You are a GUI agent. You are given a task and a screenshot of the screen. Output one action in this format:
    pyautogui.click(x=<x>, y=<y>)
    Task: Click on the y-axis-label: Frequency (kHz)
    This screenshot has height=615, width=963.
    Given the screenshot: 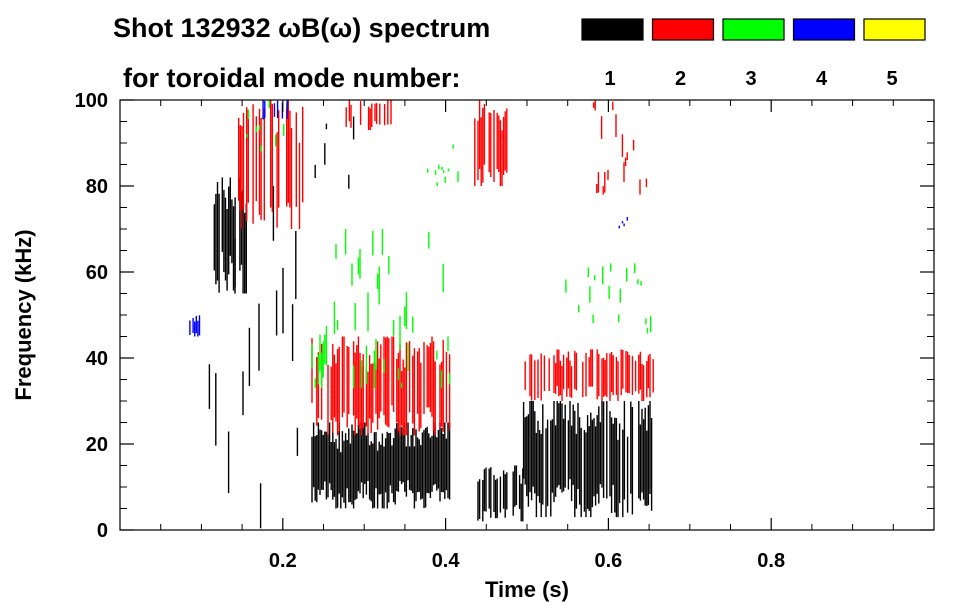 What is the action you would take?
    pyautogui.click(x=23, y=314)
    